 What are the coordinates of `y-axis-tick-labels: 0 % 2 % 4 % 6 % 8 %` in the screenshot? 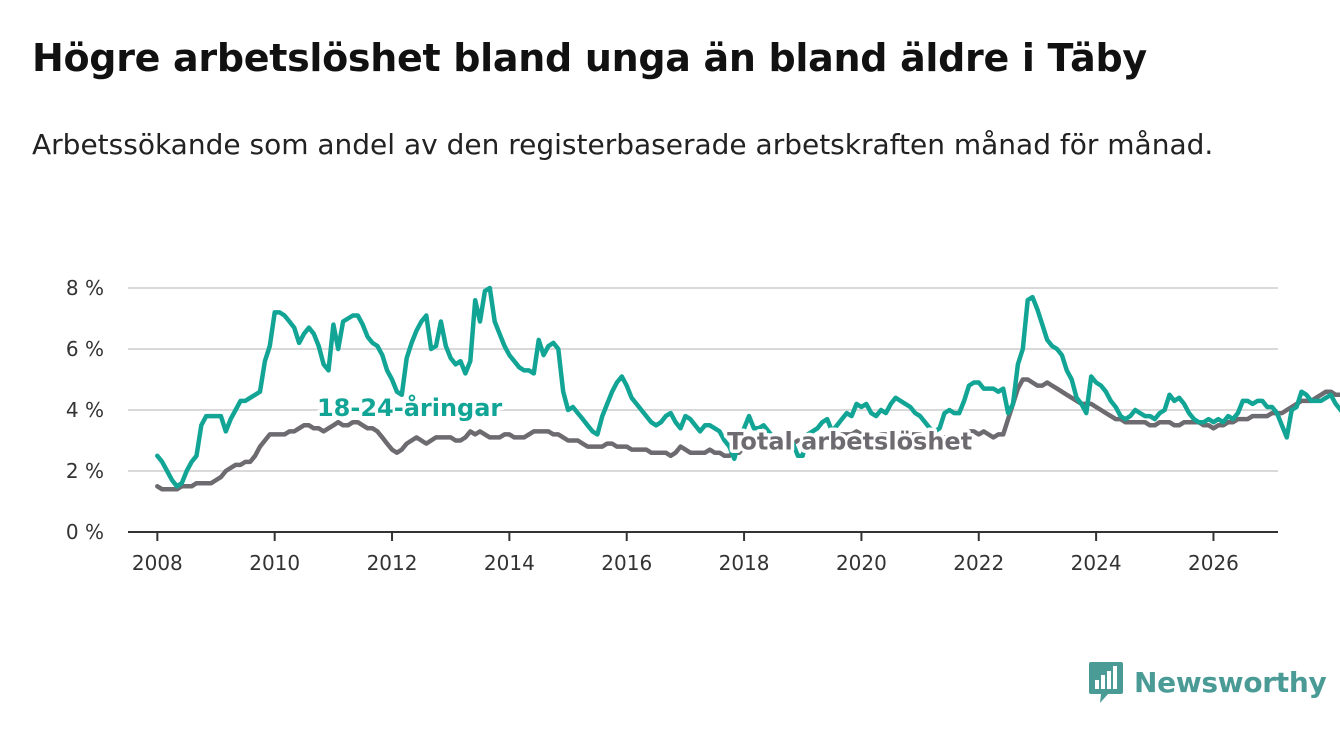 It's located at (85, 410).